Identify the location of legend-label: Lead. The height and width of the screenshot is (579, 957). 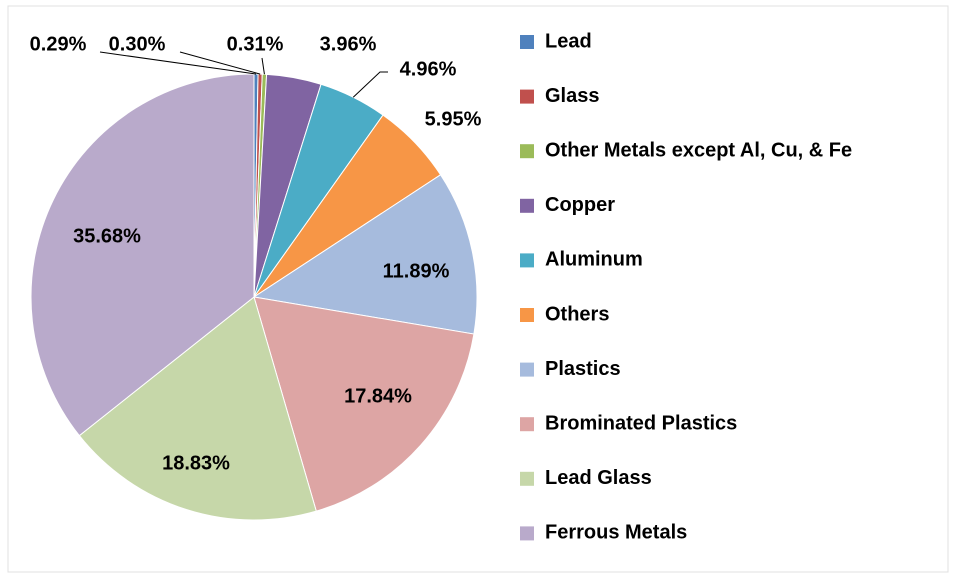
(568, 41).